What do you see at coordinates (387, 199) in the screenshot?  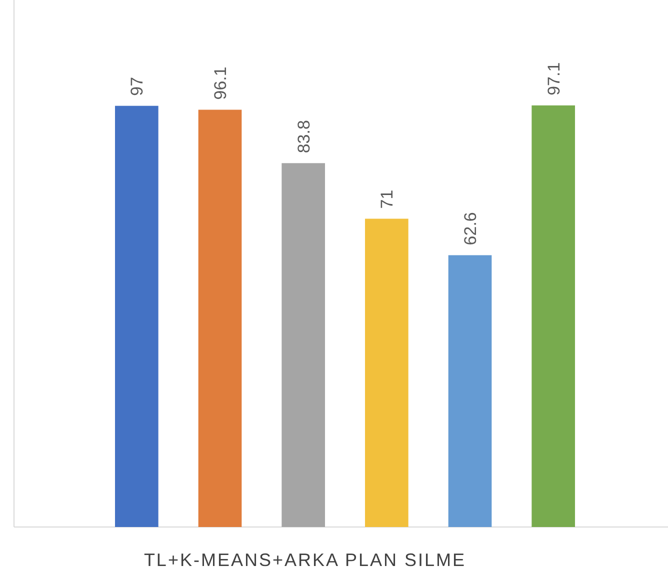 I see `data-label: 71` at bounding box center [387, 199].